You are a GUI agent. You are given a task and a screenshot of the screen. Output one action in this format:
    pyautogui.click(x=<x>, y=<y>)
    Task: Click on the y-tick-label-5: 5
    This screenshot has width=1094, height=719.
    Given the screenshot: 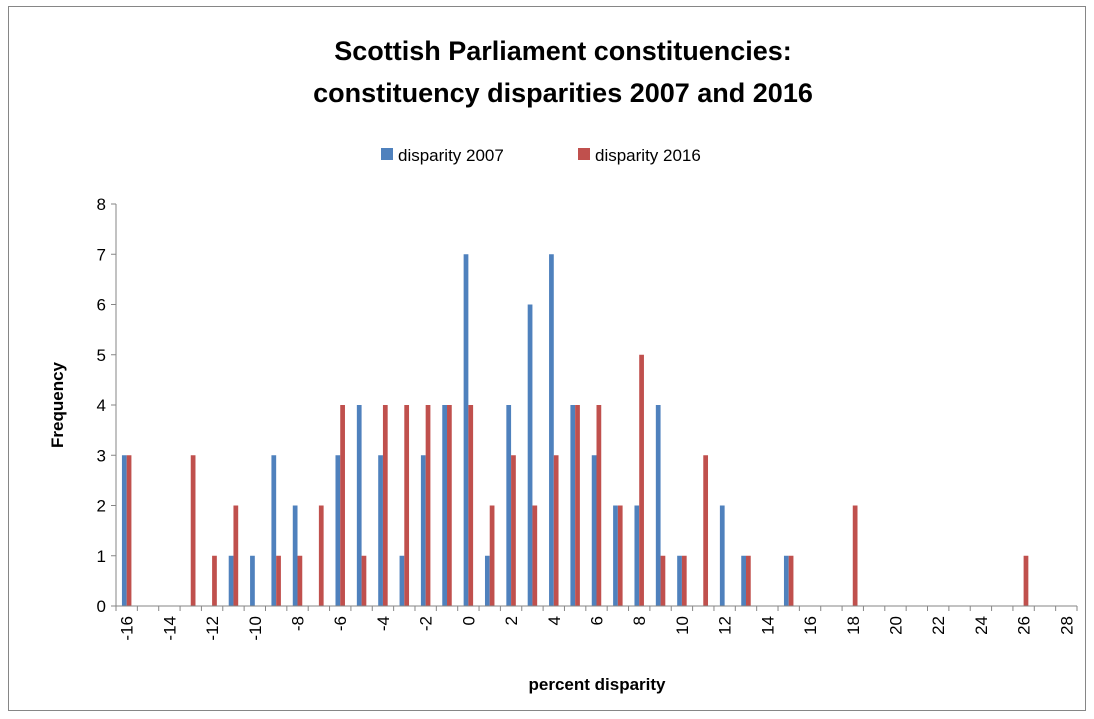 What is the action you would take?
    pyautogui.click(x=101, y=355)
    